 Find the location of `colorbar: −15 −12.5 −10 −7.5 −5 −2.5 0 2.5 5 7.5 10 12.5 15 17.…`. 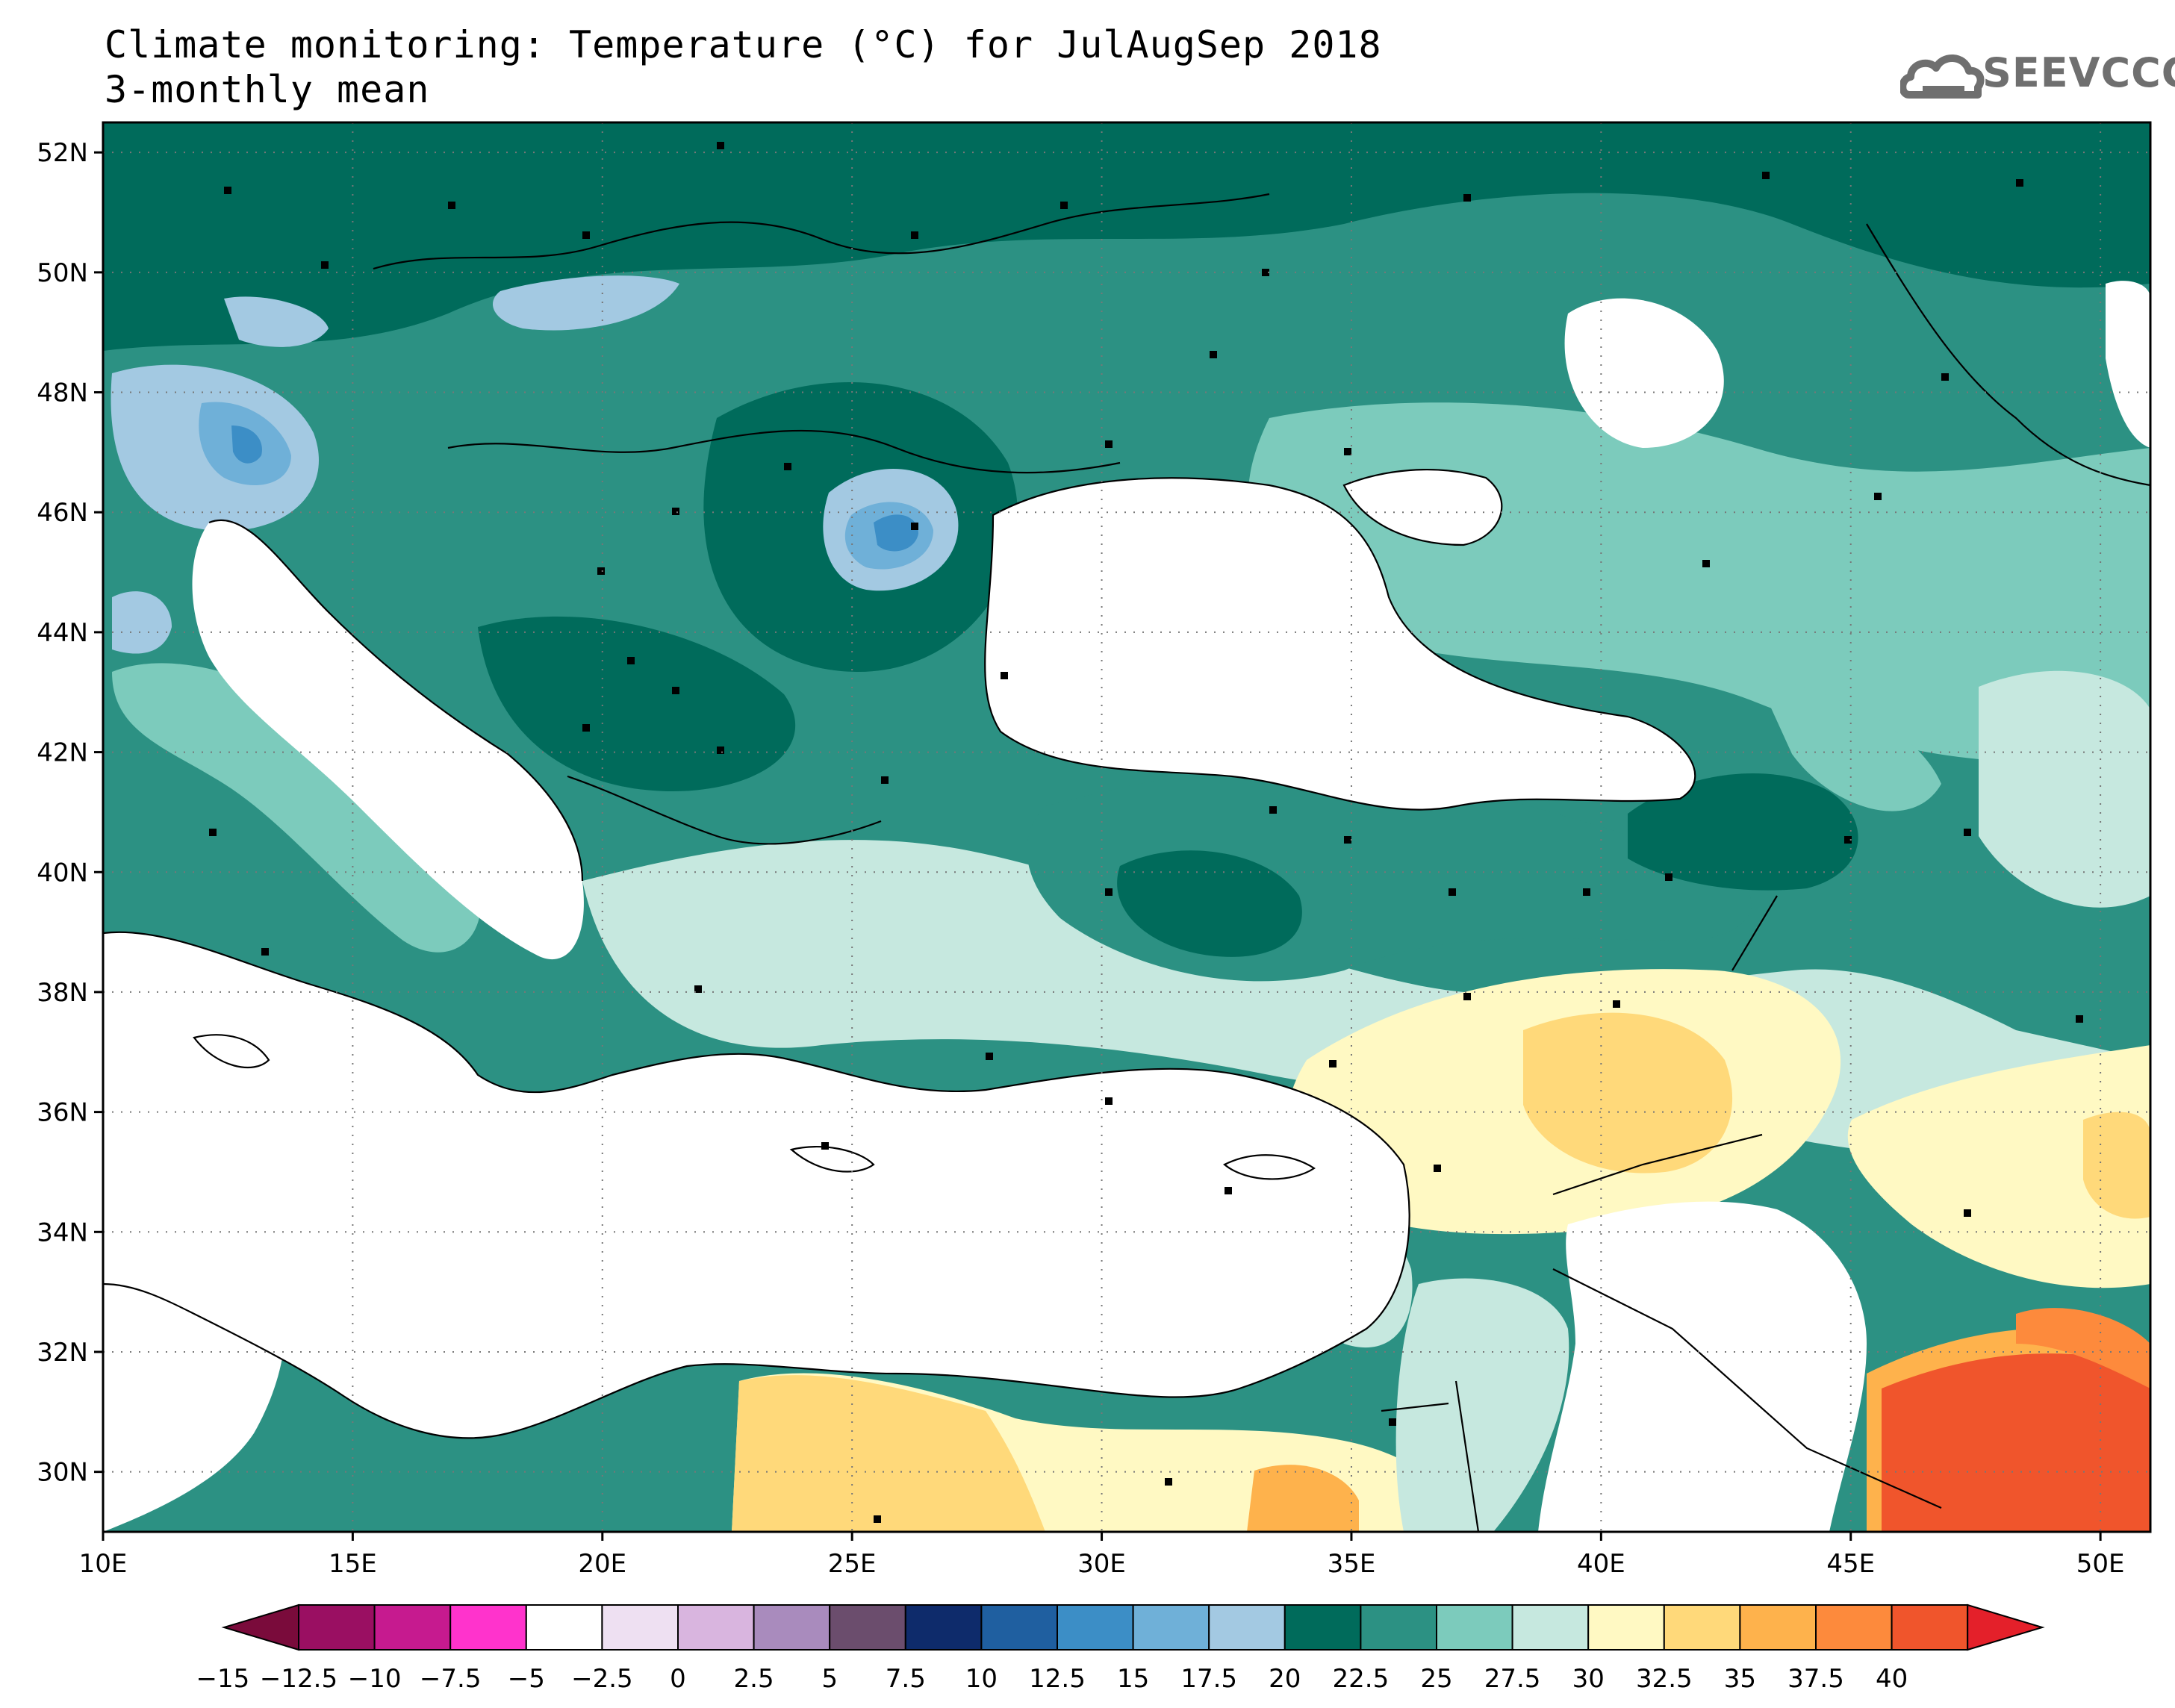

colorbar: −15 −12.5 −10 −7.5 −5 −2.5 0 2.5 5 7.5 10 12.5 15 17.… is located at coordinates (1120, 1648).